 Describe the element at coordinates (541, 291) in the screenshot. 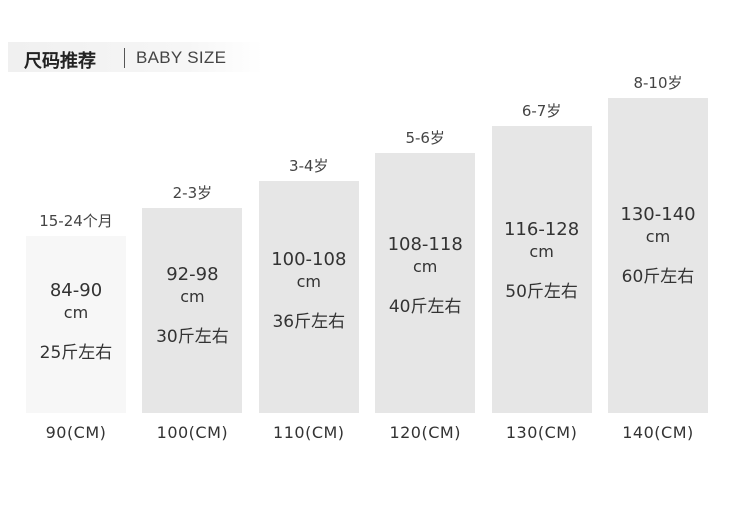

I see `weight-label: 50斤左右` at that location.